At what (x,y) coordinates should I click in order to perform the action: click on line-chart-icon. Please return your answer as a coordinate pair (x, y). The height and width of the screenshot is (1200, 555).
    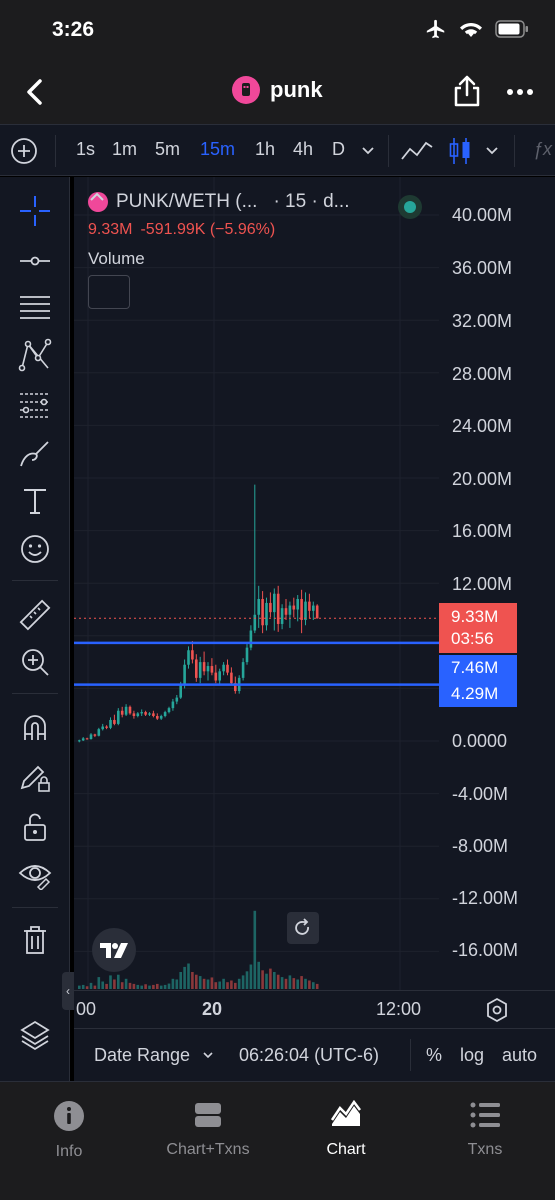
    Looking at the image, I should click on (417, 151).